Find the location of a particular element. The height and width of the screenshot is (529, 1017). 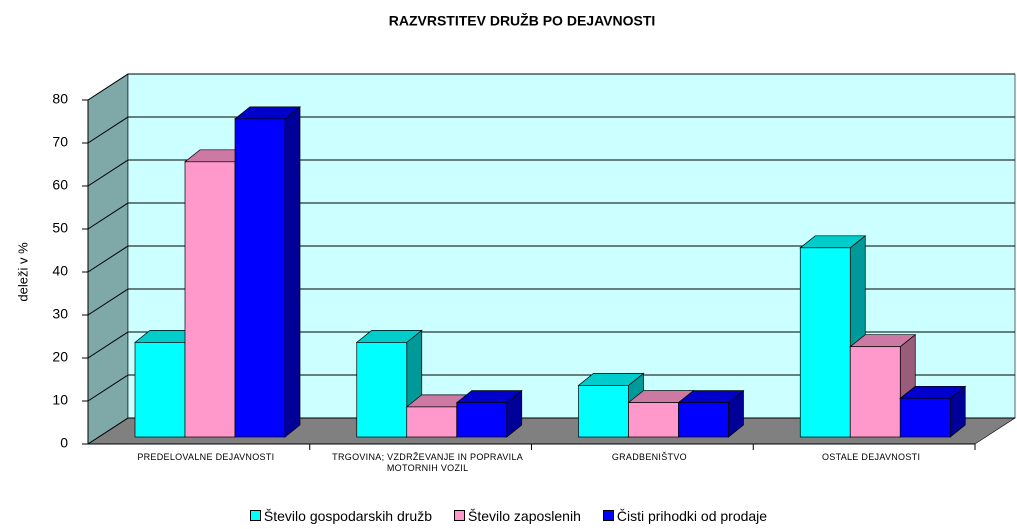

x-tick-label: PREDELOVALNE DEJAVNOSTI is located at coordinates (206, 457).